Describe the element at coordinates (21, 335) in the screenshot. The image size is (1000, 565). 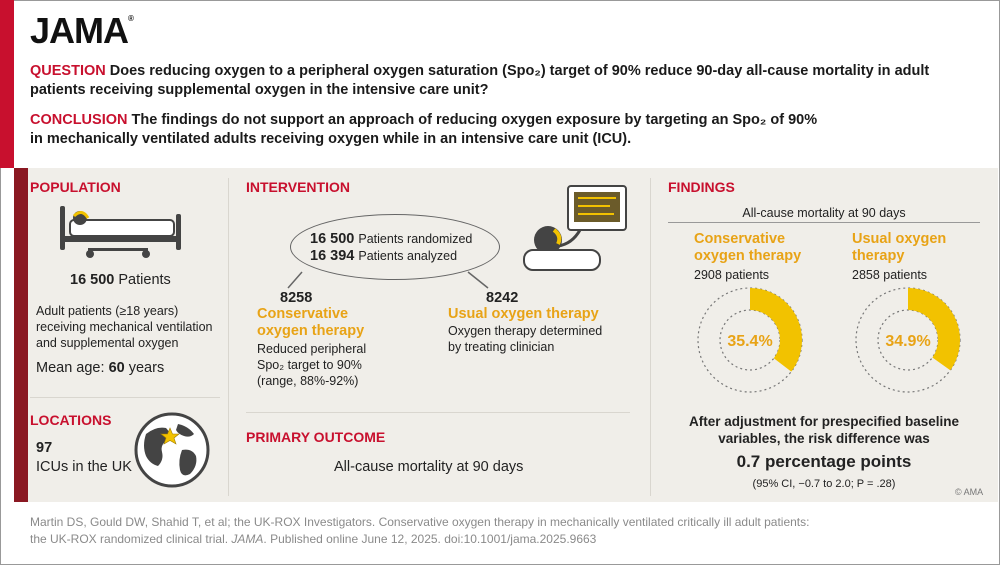
I see `panel-side-bar` at that location.